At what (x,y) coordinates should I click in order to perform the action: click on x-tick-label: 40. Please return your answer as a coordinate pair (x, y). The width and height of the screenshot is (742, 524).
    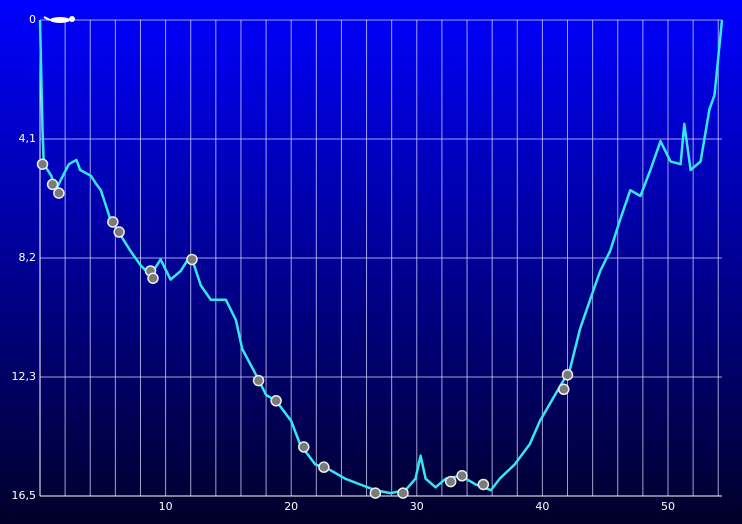
    Looking at the image, I should click on (542, 506).